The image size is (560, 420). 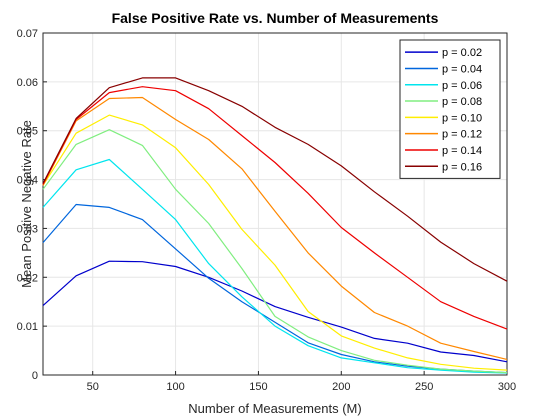 What do you see at coordinates (27, 132) in the screenshot?
I see `y-tick-label: 0.05` at bounding box center [27, 132].